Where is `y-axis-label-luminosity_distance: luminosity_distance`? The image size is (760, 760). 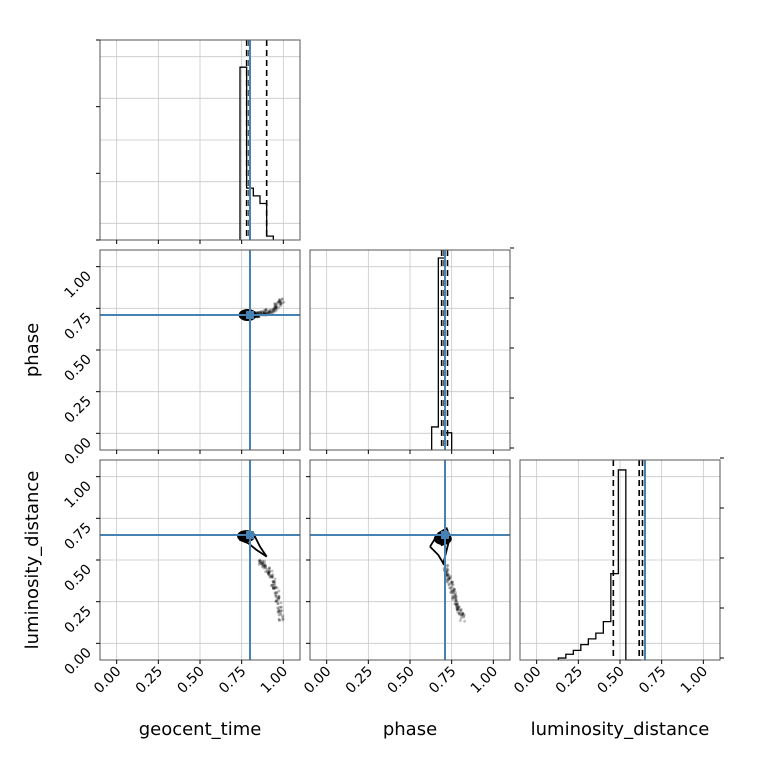
y-axis-label-luminosity_distance: luminosity_distance is located at coordinates (32, 560).